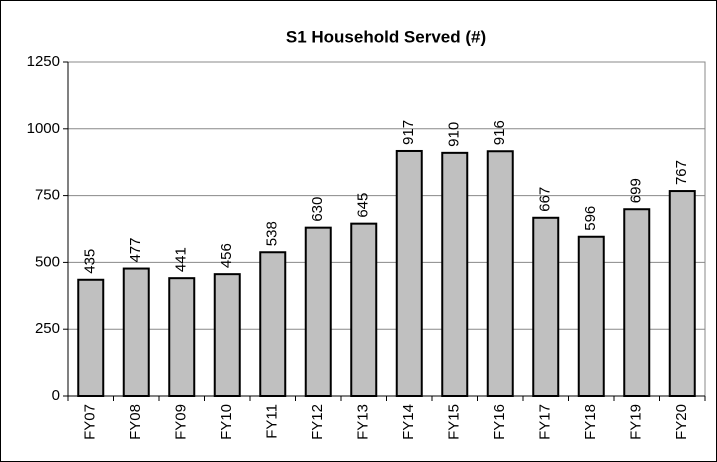 The width and height of the screenshot is (717, 462). Describe the element at coordinates (317, 209) in the screenshot. I see `value-label: 630` at that location.